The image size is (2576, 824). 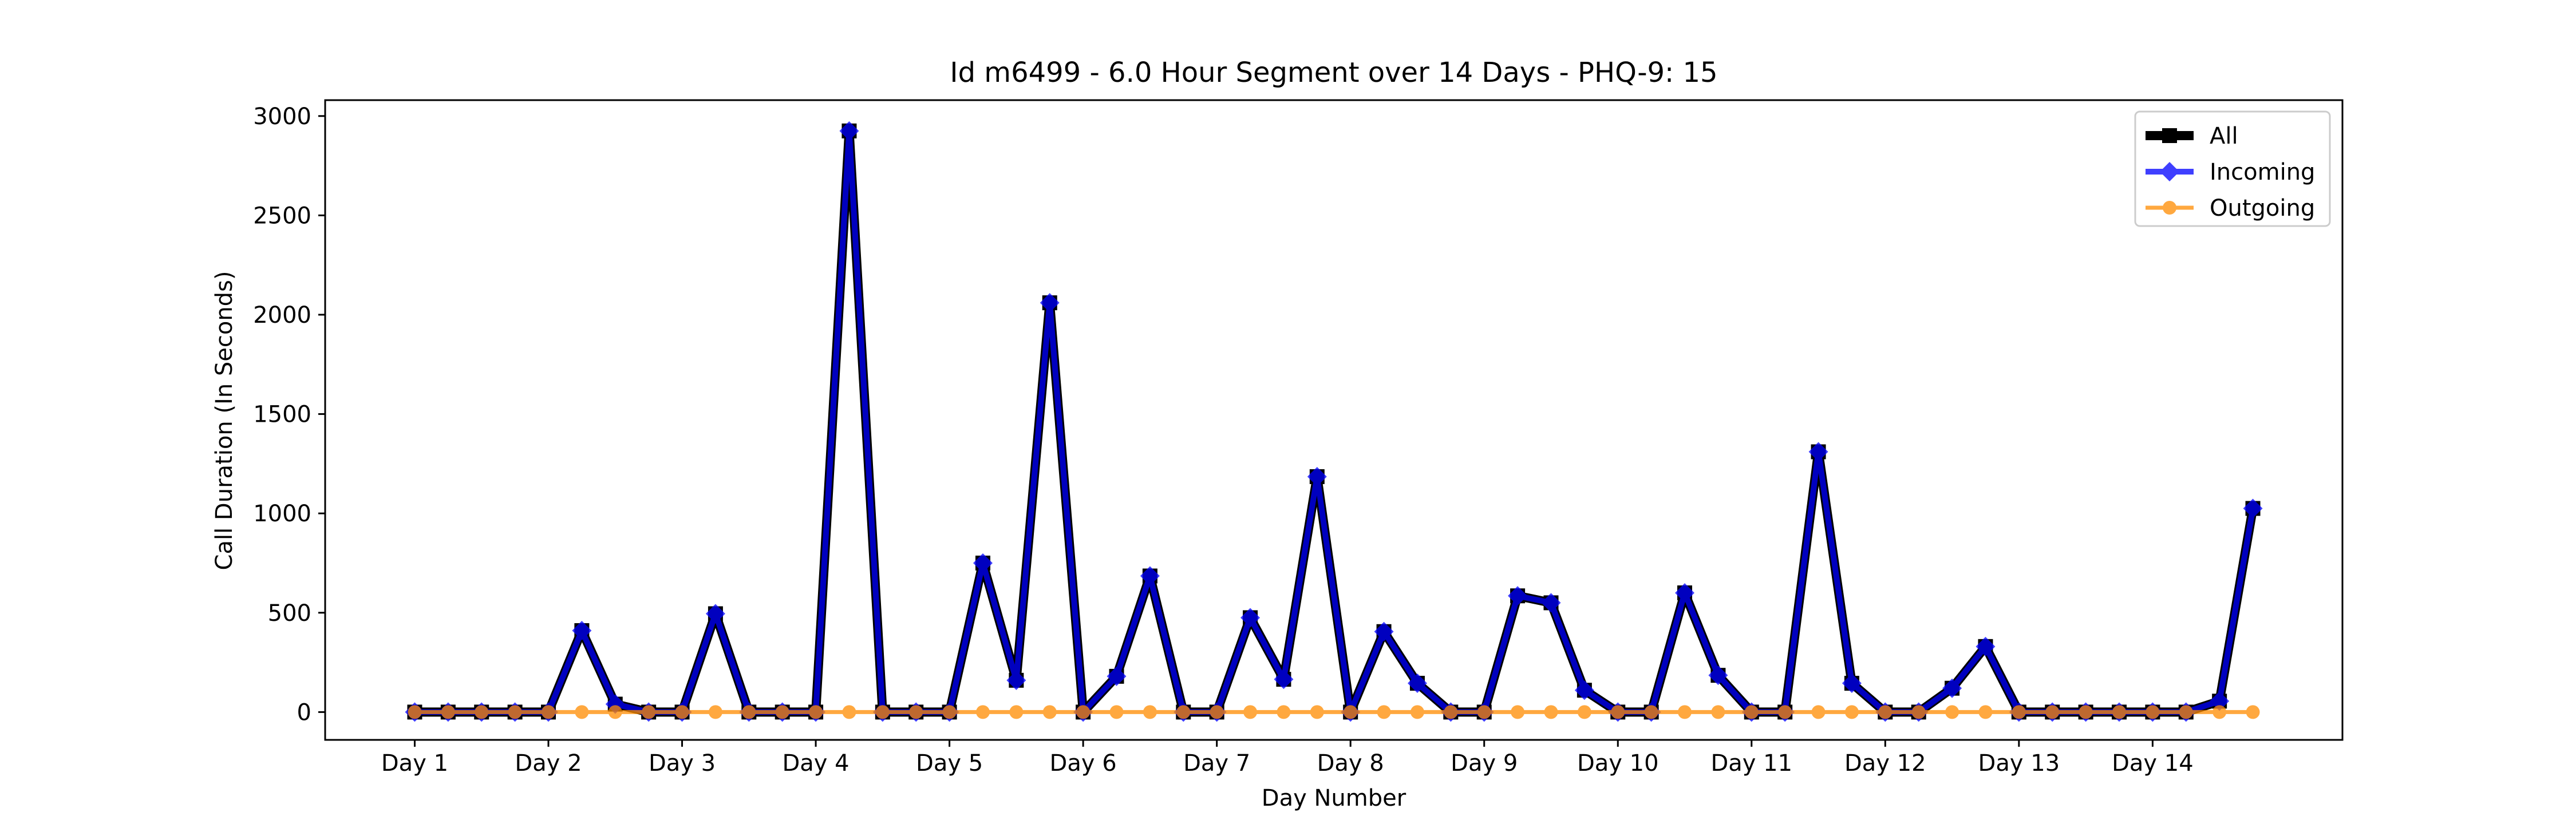 I want to click on y-tick-label: 3000, so click(x=282, y=117).